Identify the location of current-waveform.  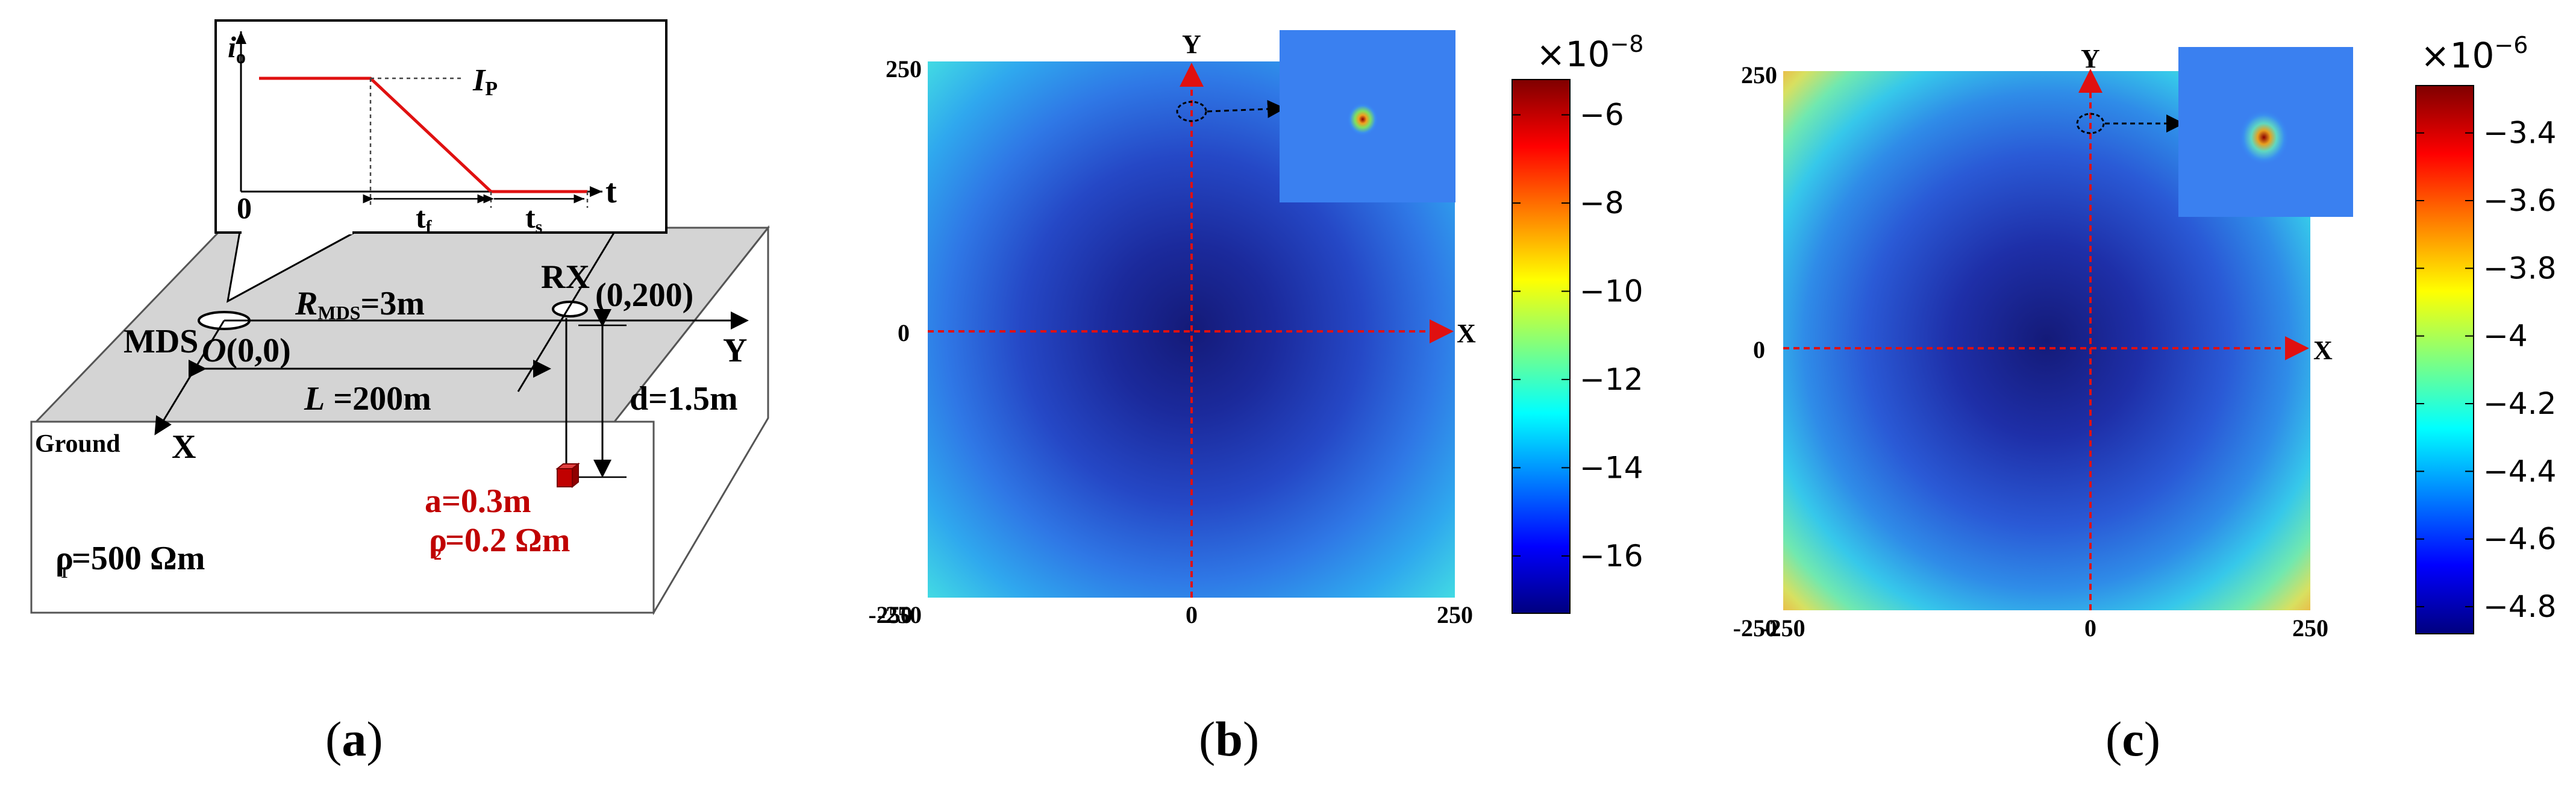
(423, 135).